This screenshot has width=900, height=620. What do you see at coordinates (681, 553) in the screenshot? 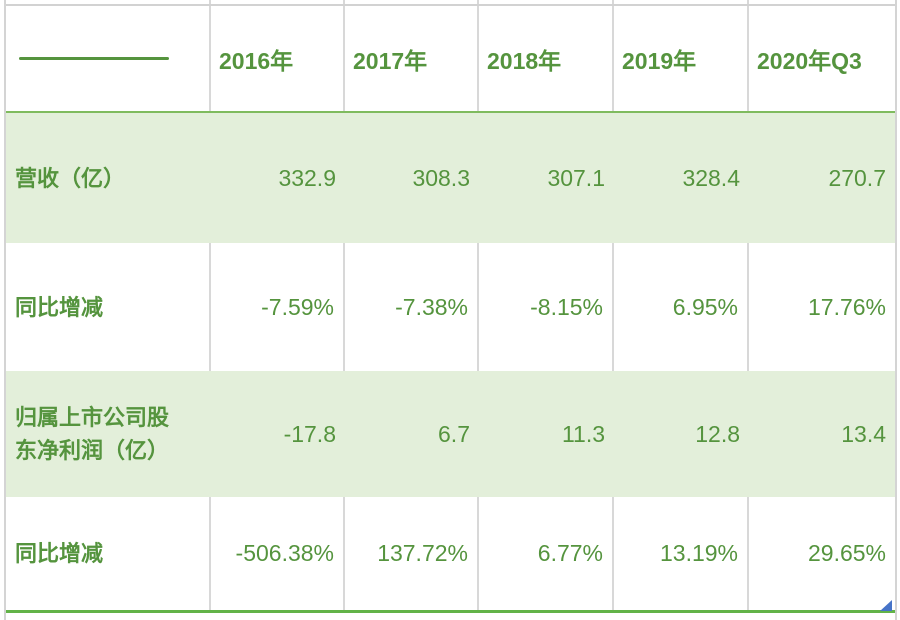
I see `cell-value: 13.19%` at bounding box center [681, 553].